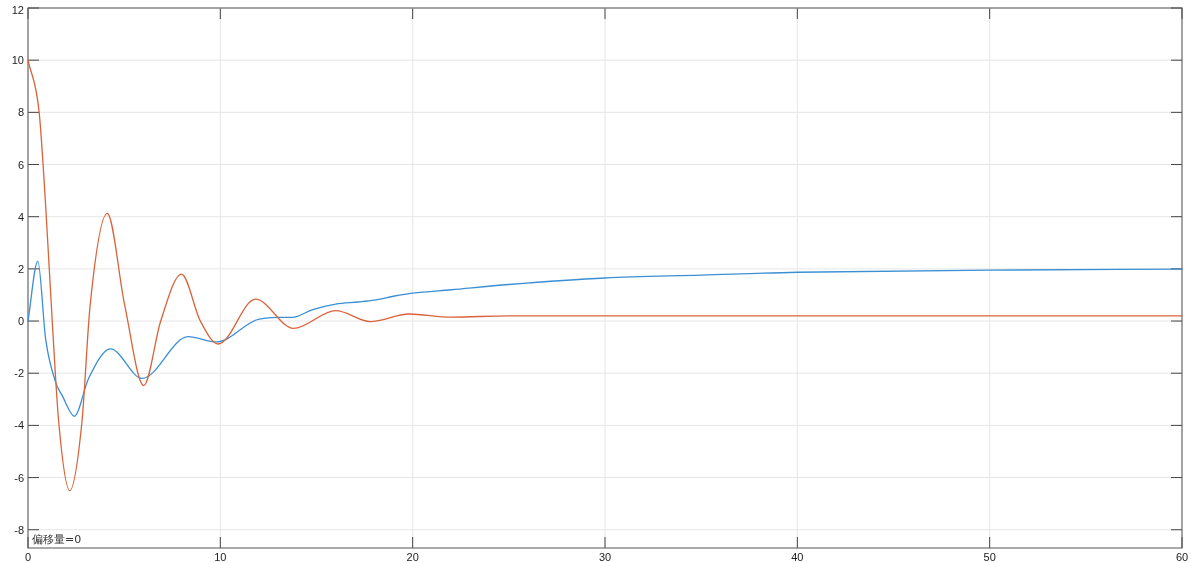 The image size is (1192, 563). Describe the element at coordinates (20, 268) in the screenshot. I see `y-tick-label: 2` at that location.